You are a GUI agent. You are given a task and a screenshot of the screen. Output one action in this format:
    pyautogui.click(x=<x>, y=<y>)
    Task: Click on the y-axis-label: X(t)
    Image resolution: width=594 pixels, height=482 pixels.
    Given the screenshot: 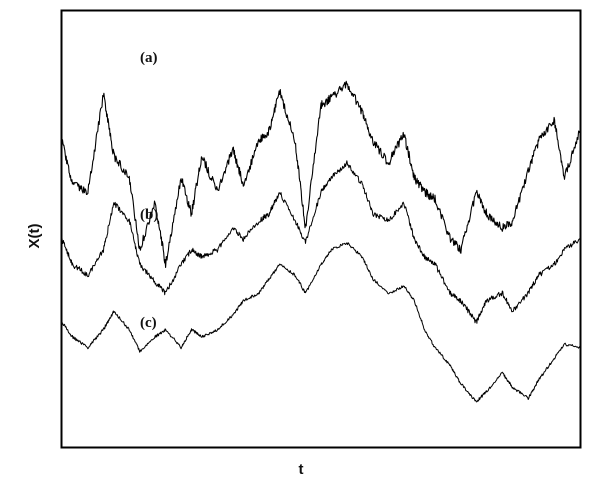 What is the action you would take?
    pyautogui.click(x=34, y=236)
    